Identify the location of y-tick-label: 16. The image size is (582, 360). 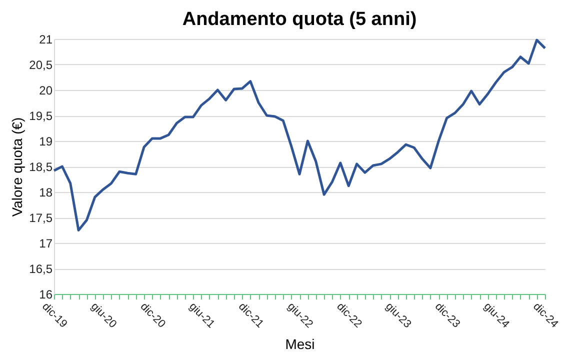
(46, 295).